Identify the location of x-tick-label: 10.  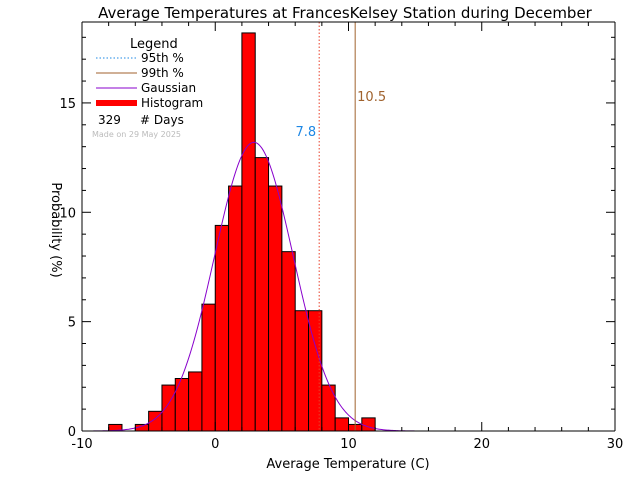
(348, 444).